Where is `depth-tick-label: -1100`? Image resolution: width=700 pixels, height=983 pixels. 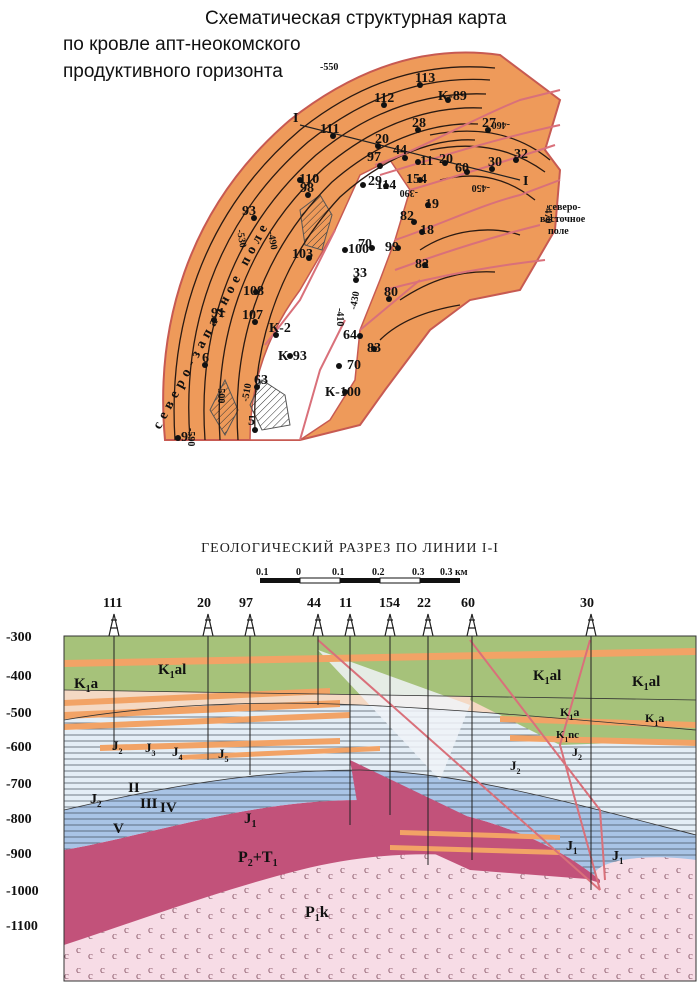 depth-tick-label: -1100 is located at coordinates (22, 926).